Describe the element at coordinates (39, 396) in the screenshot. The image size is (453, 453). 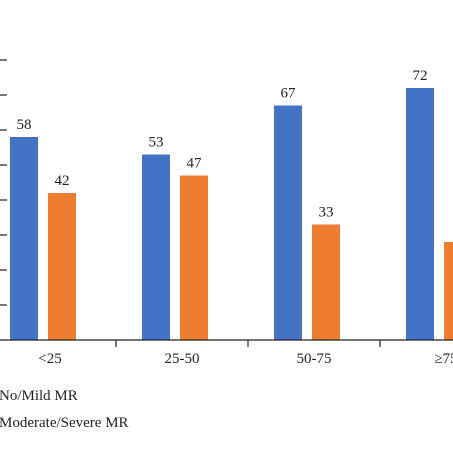
I see `legend-label-0: No/Mild MR` at that location.